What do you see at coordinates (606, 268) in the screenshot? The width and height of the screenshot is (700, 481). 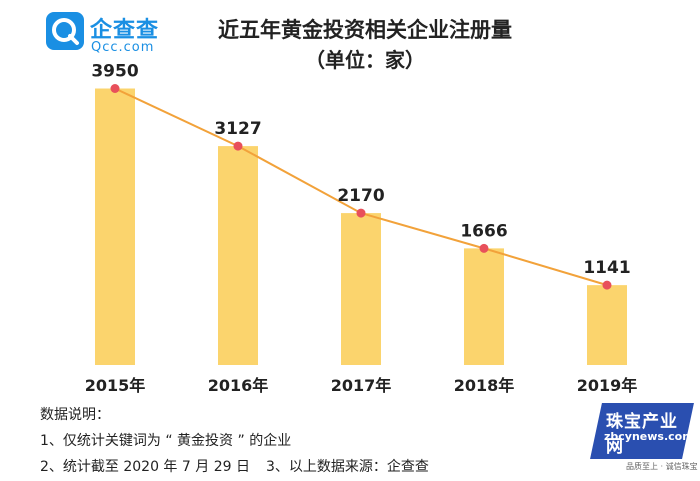 I see `value-label-4: 1141` at bounding box center [606, 268].